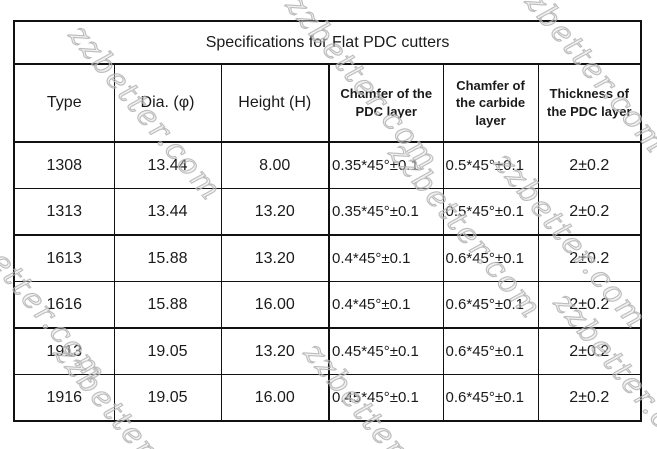 The width and height of the screenshot is (657, 449). What do you see at coordinates (275, 103) in the screenshot?
I see `col-header-height: Height (H)` at bounding box center [275, 103].